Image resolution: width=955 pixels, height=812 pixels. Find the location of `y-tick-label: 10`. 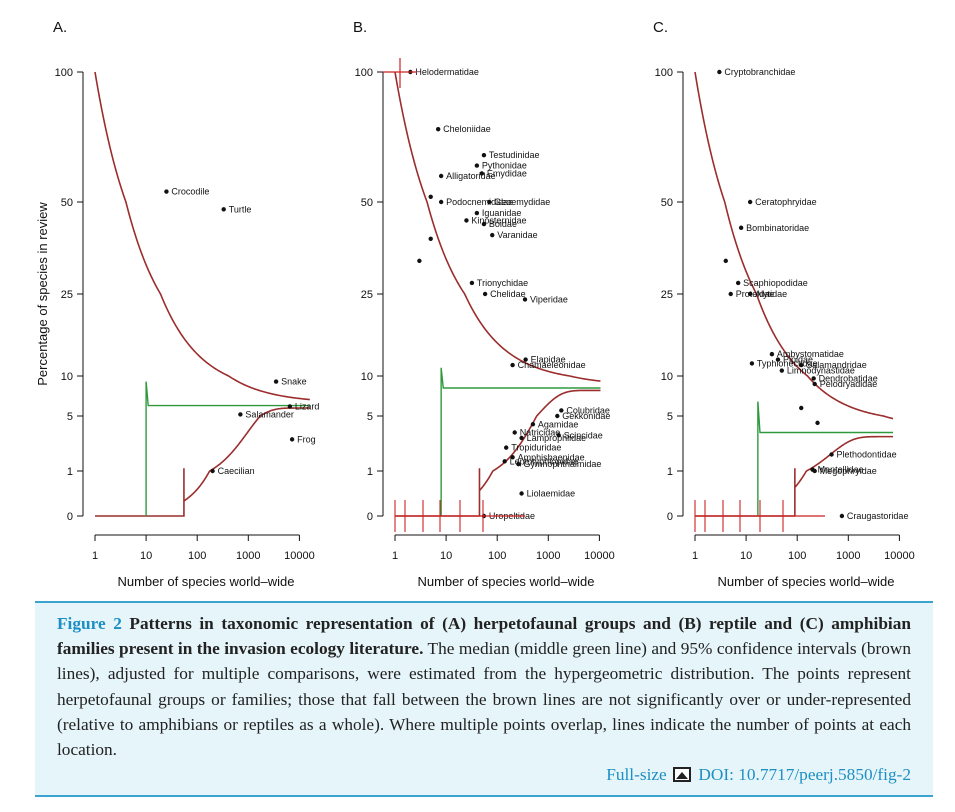

y-tick-label: 10 is located at coordinates (67, 377).